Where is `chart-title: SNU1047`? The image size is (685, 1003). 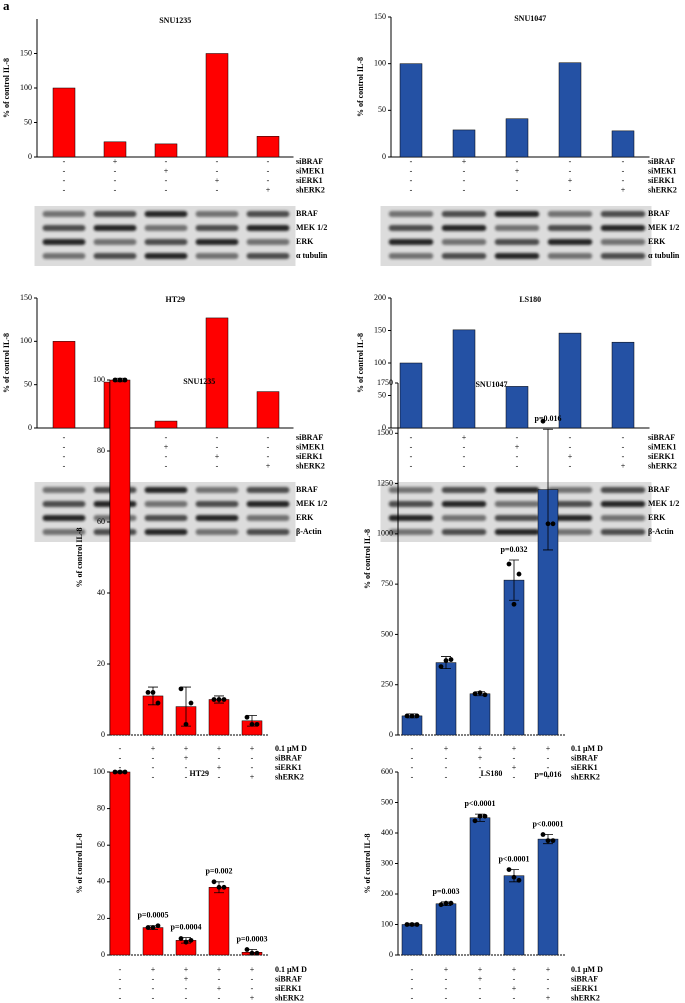
chart-title: SNU1047 is located at coordinates (491, 384).